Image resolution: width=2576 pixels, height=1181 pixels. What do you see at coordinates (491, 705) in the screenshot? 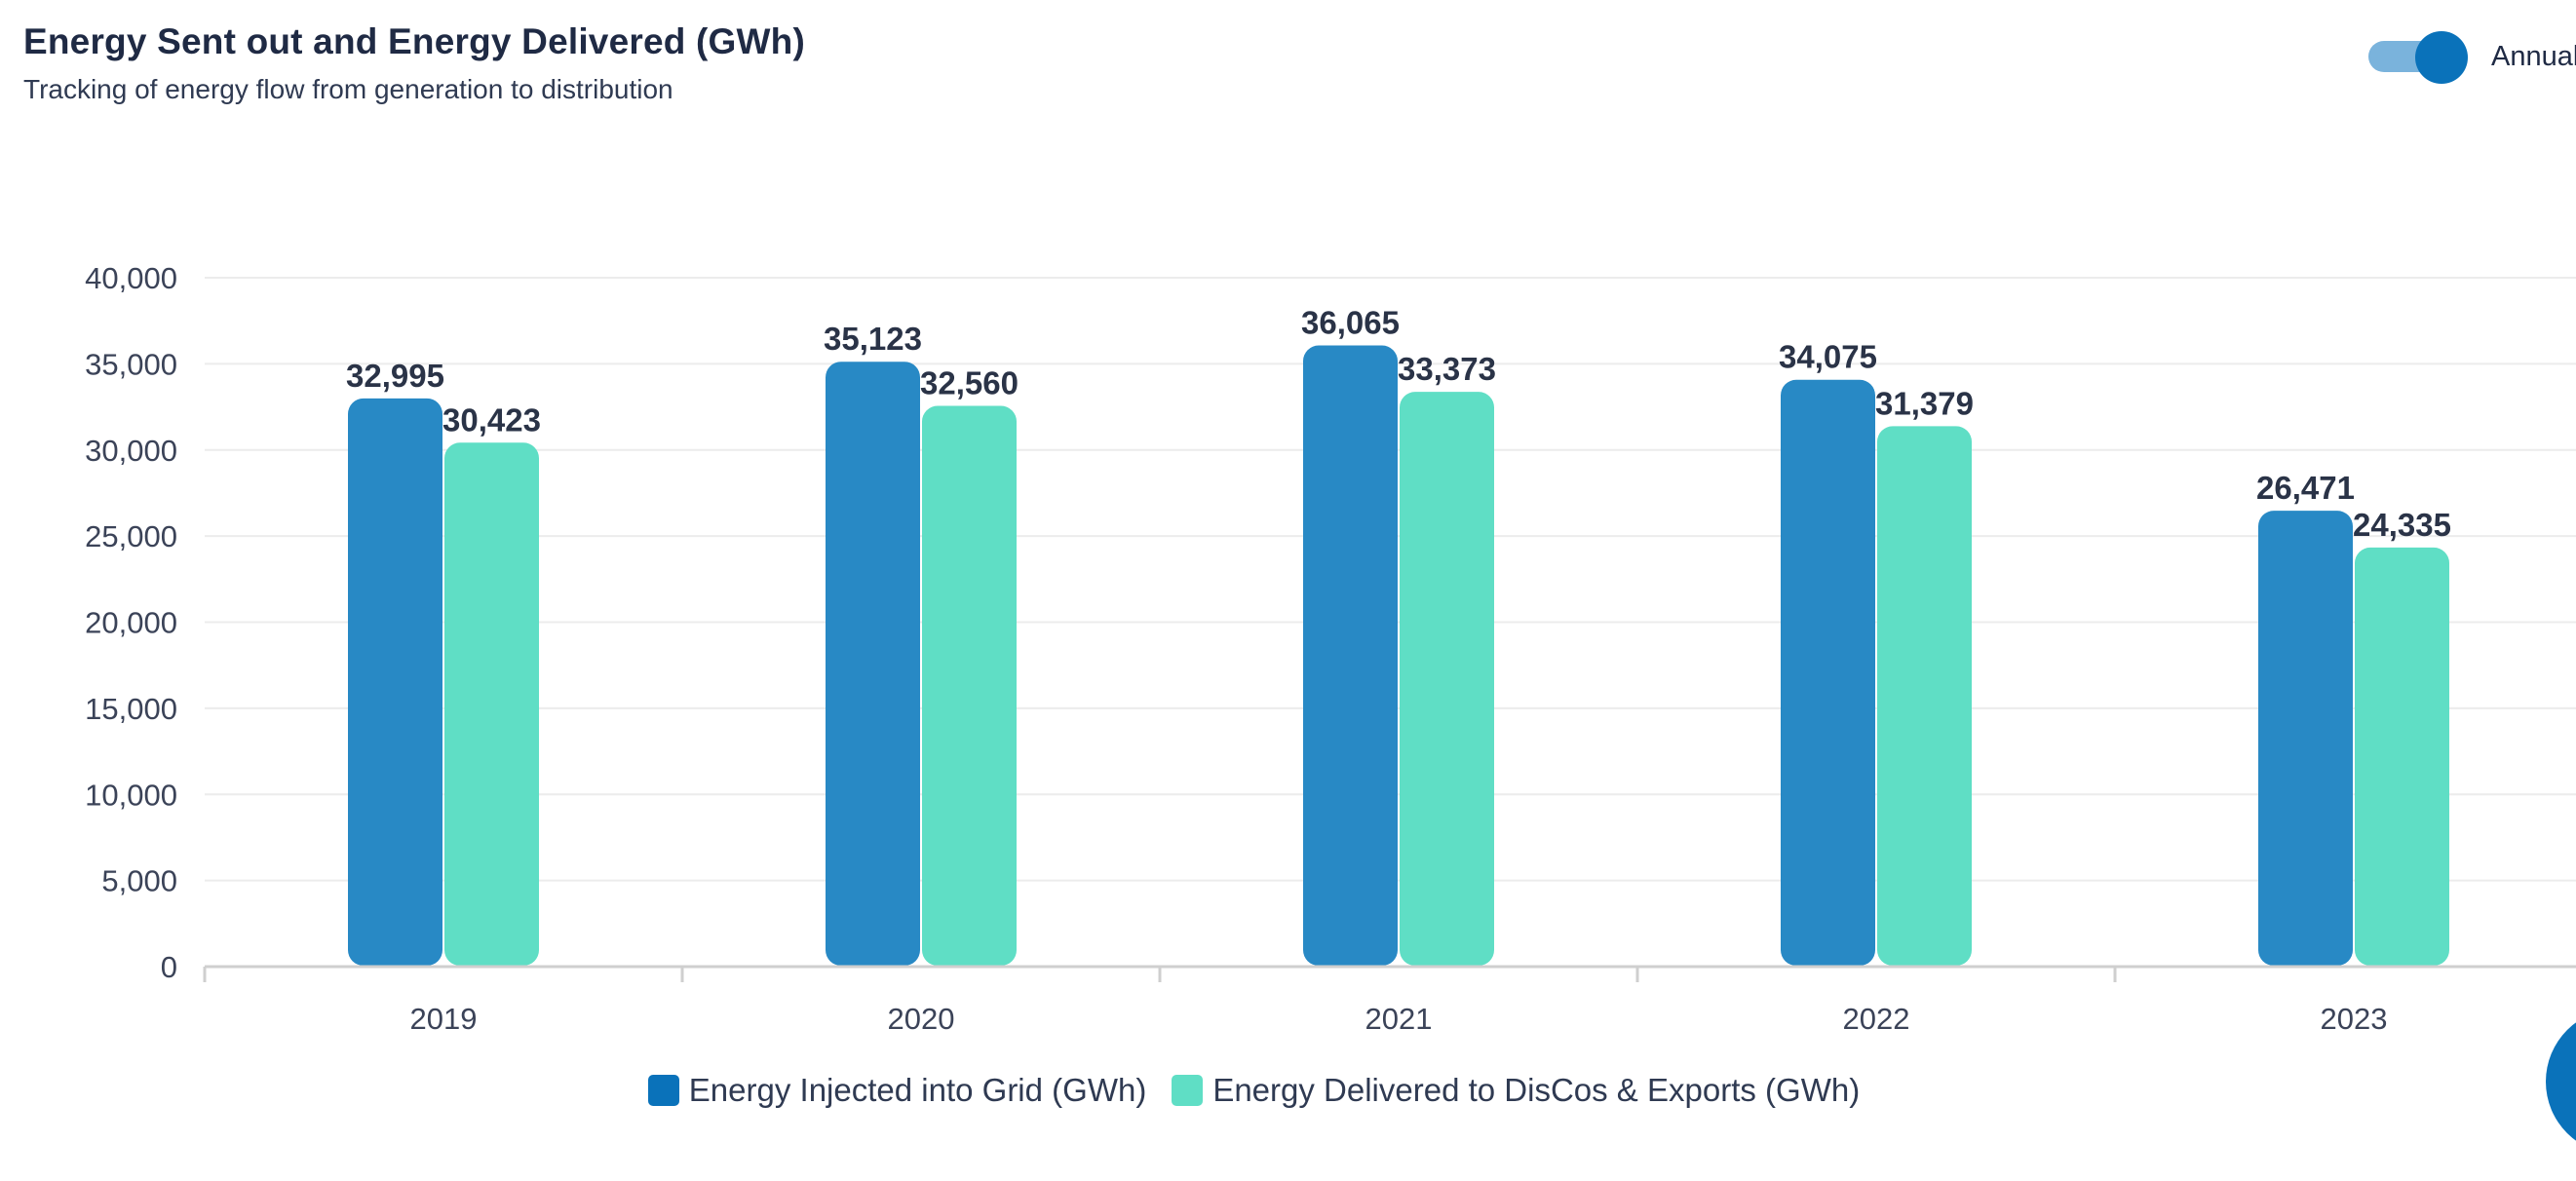
I see `bar-delivered-2019` at bounding box center [491, 705].